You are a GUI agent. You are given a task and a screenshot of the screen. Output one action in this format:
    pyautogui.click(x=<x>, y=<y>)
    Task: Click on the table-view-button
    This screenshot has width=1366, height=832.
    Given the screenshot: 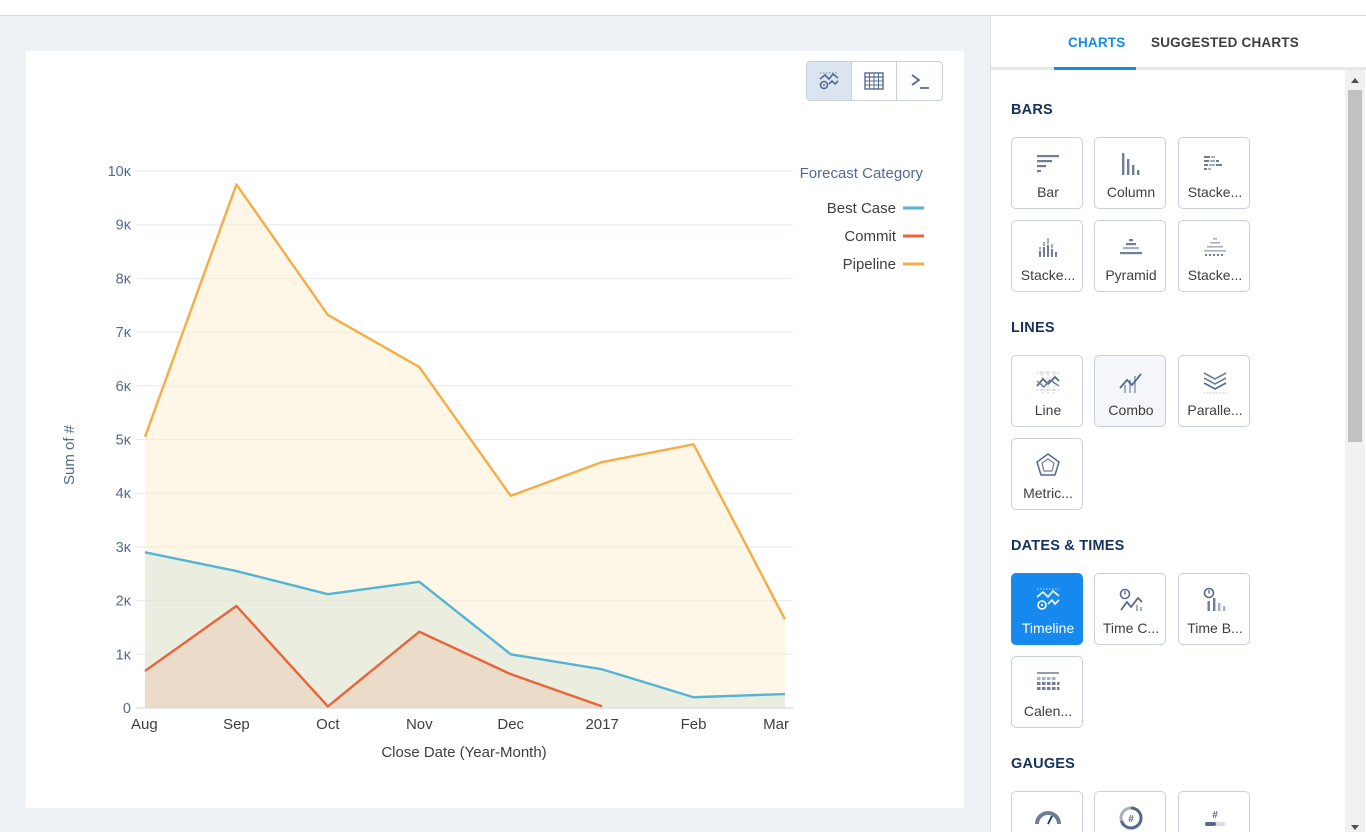 What is the action you would take?
    pyautogui.click(x=874, y=81)
    